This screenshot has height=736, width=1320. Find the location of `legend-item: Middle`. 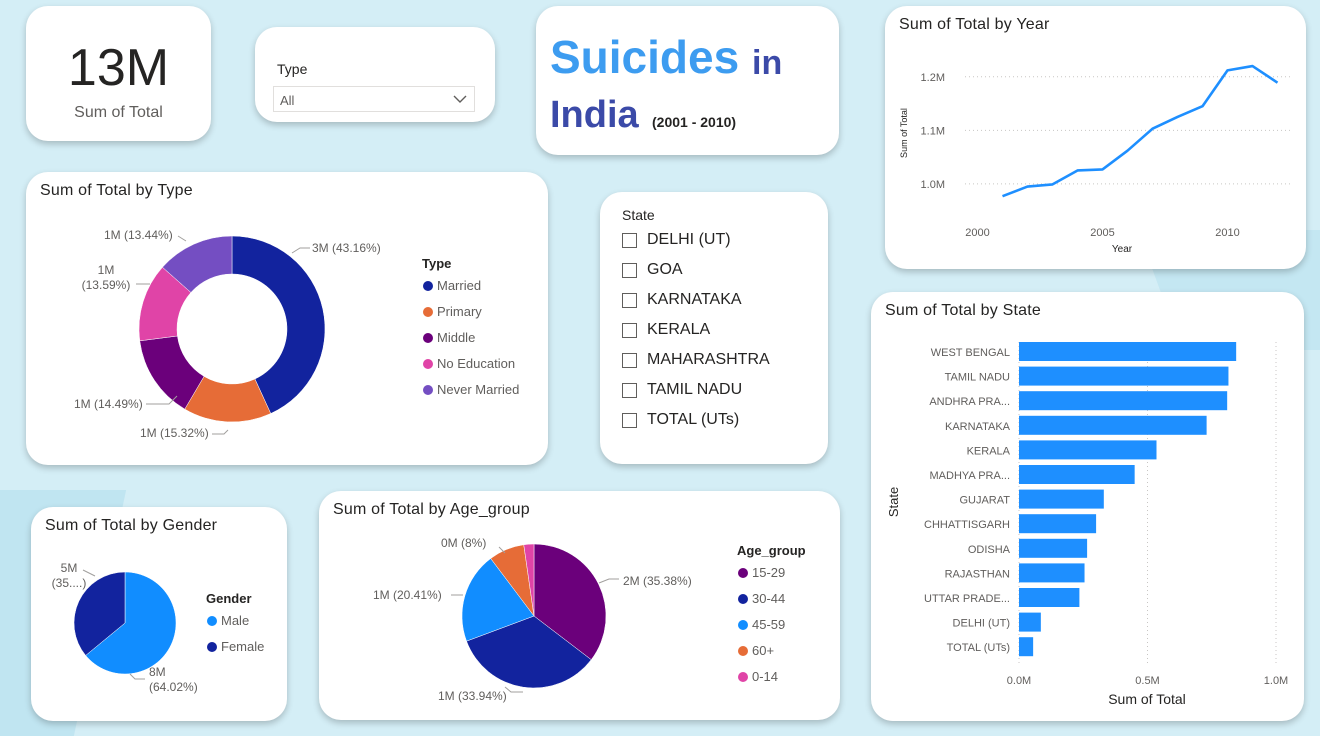

legend-item: Middle is located at coordinates (456, 337).